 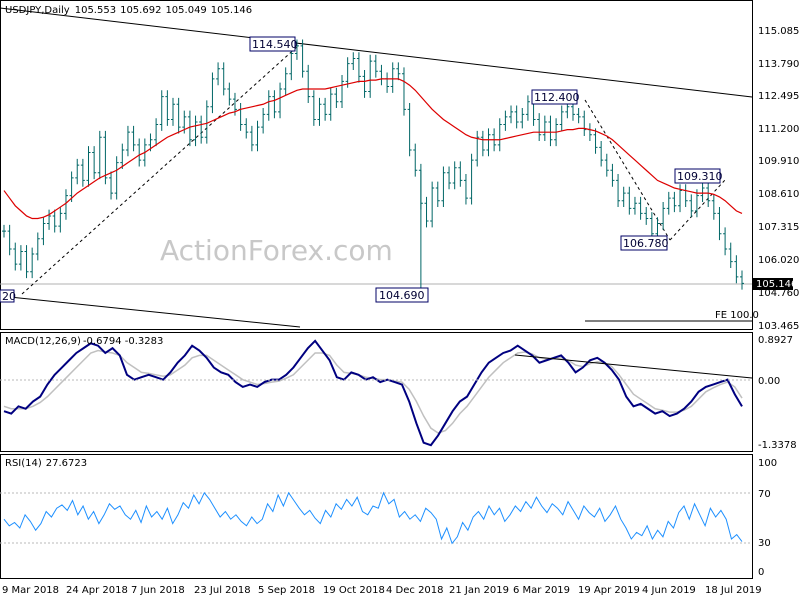 I want to click on annotation-114540: 114.540, so click(x=273, y=44).